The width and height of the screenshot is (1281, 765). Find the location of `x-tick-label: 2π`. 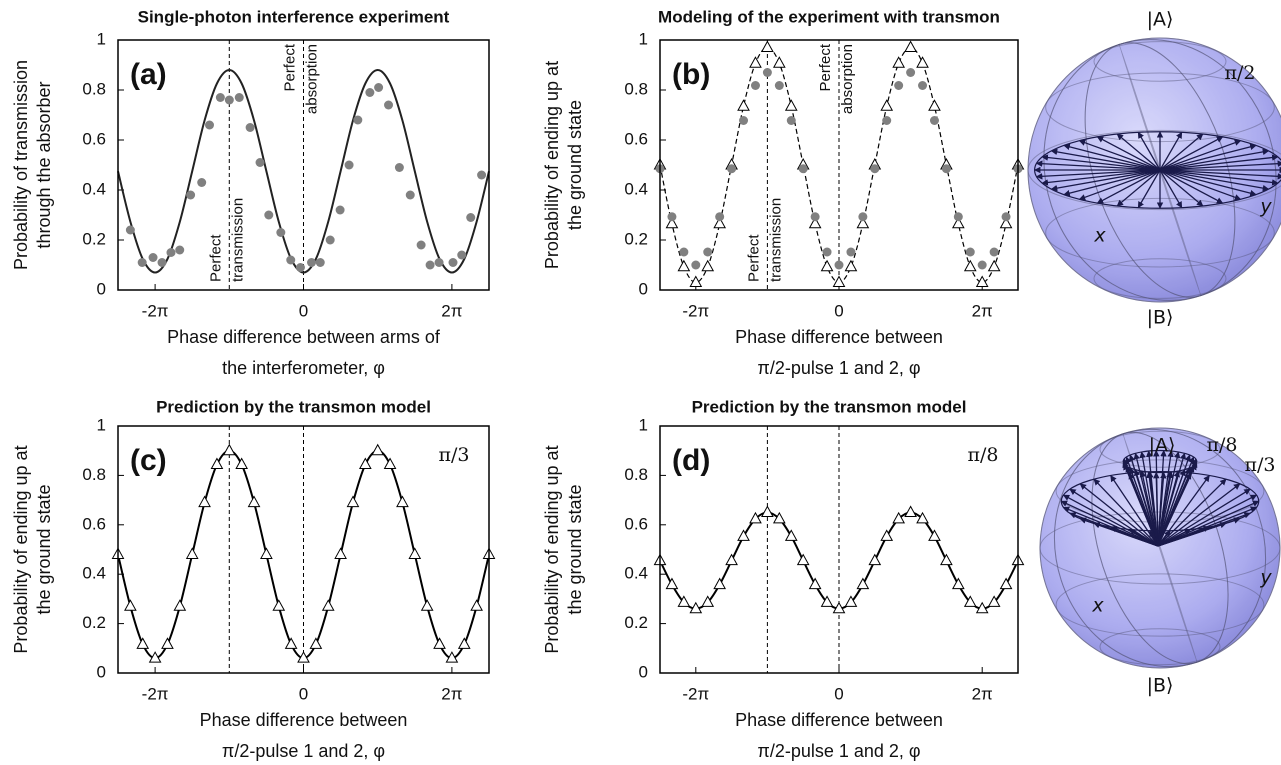

x-tick-label: 2π is located at coordinates (451, 693).